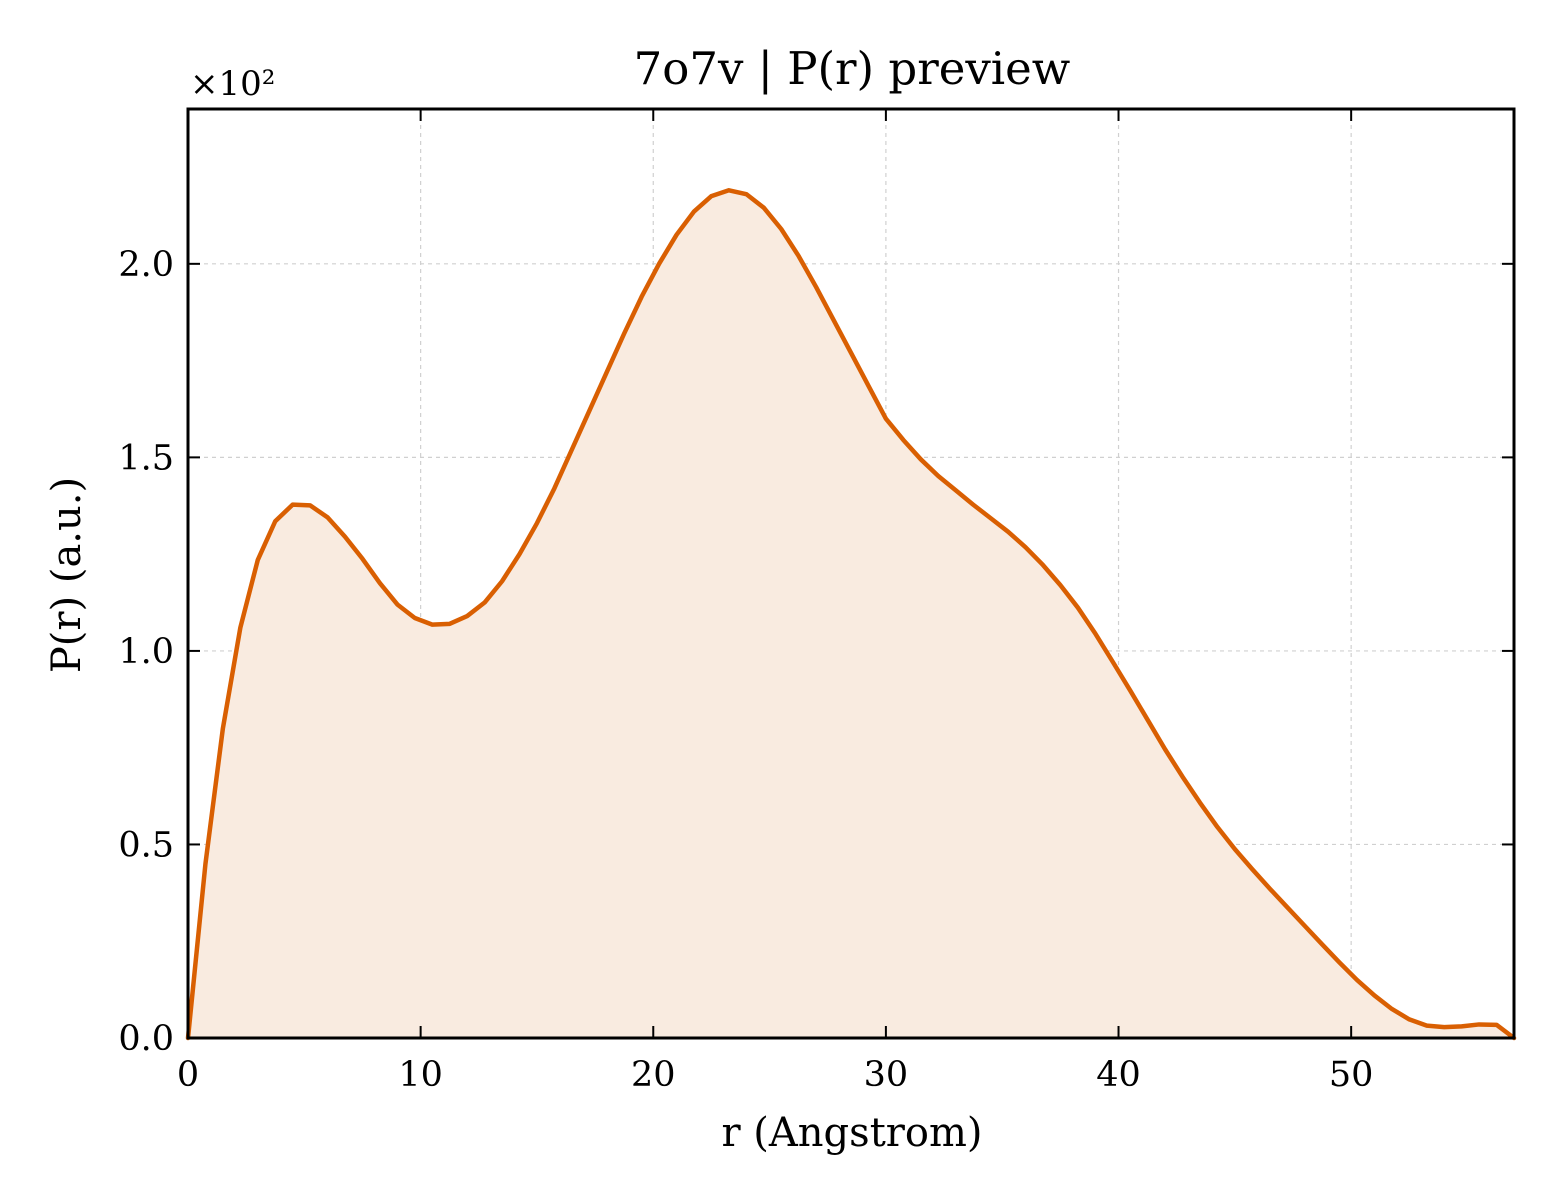 The width and height of the screenshot is (1560, 1200). What do you see at coordinates (146, 652) in the screenshot?
I see `y-tick-label: 1.0` at bounding box center [146, 652].